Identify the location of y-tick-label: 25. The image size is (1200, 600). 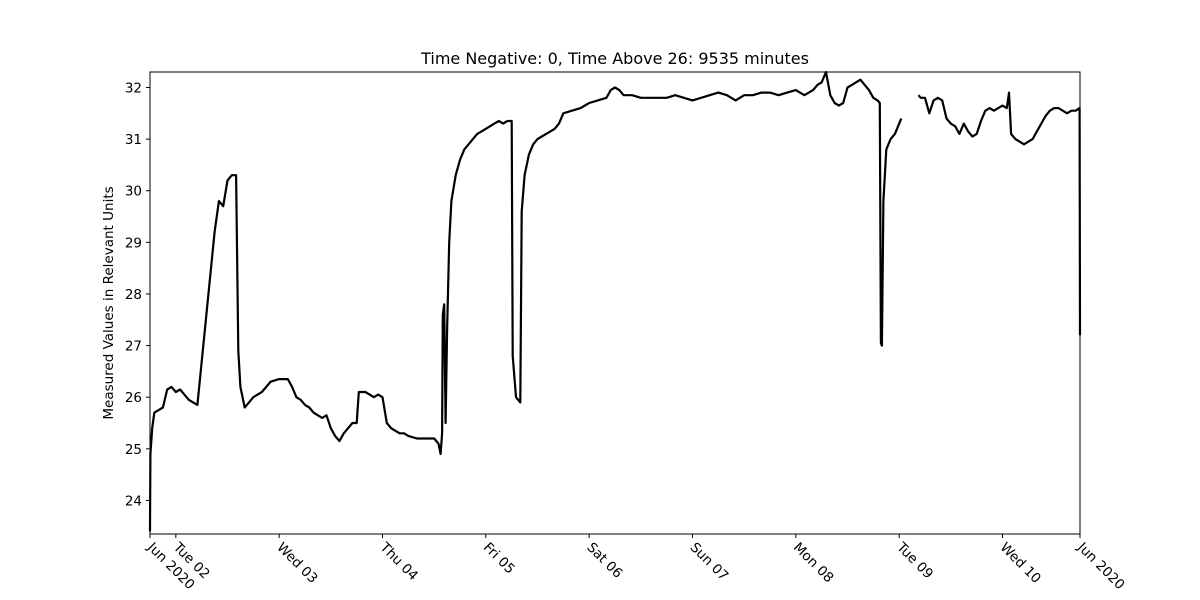
(133, 450).